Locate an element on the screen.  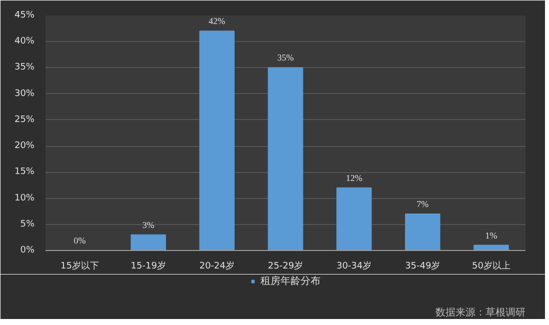
y-tick-label: 20% is located at coordinates (24, 146).